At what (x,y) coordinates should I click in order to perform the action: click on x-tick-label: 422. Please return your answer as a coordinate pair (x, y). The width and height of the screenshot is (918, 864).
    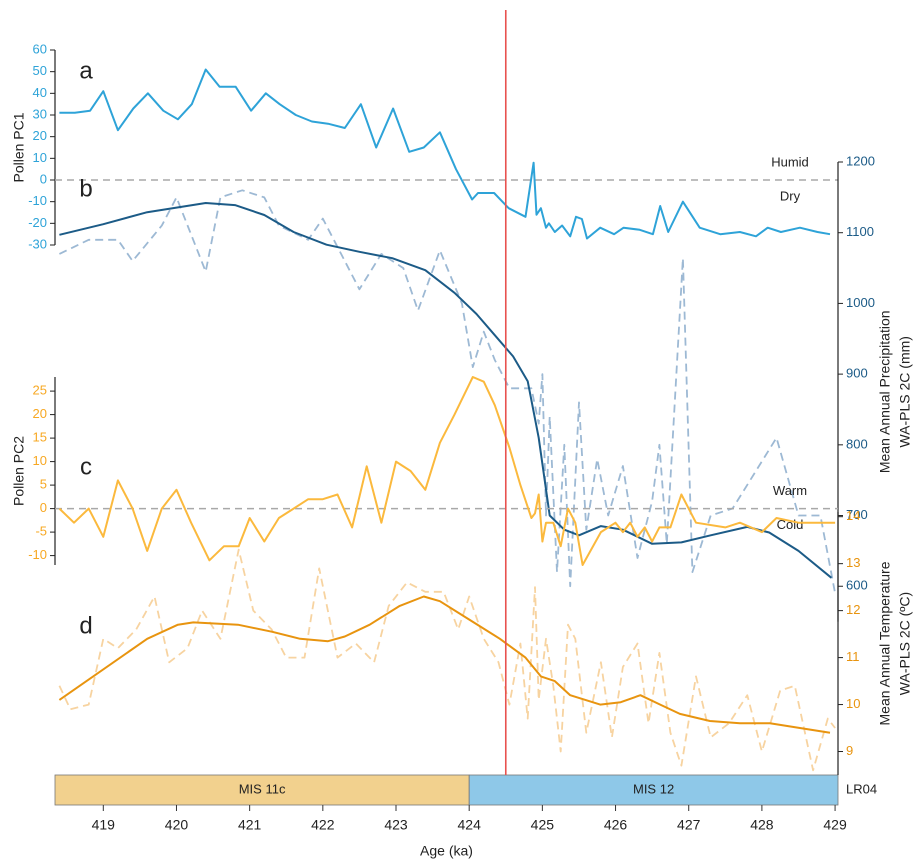
    Looking at the image, I should click on (323, 825).